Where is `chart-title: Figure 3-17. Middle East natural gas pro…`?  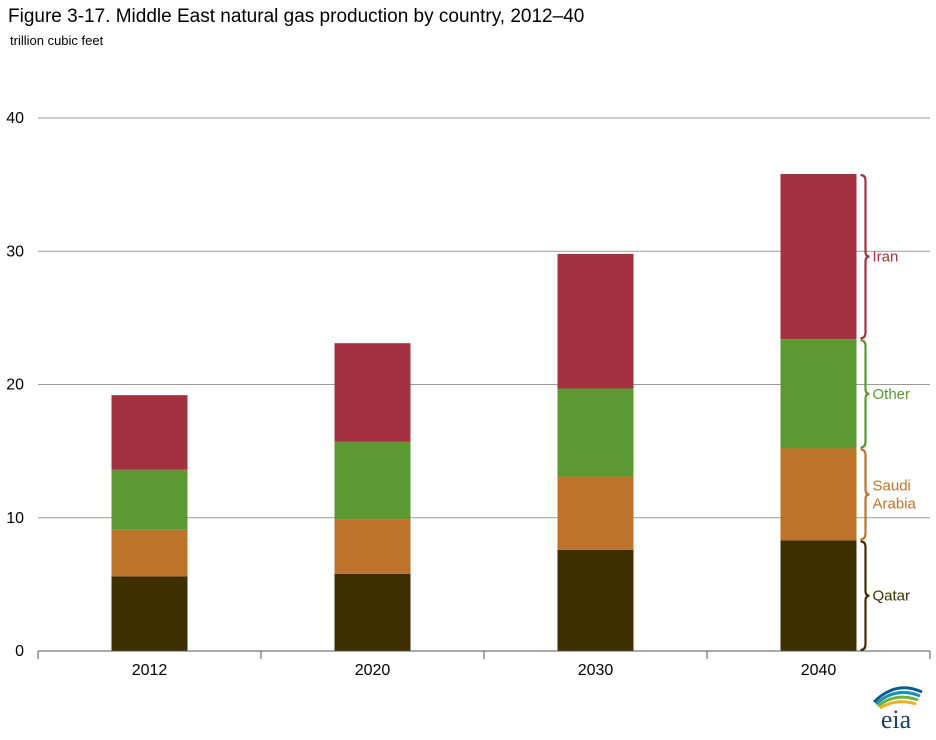
chart-title: Figure 3-17. Middle East natural gas pro… is located at coordinates (296, 16).